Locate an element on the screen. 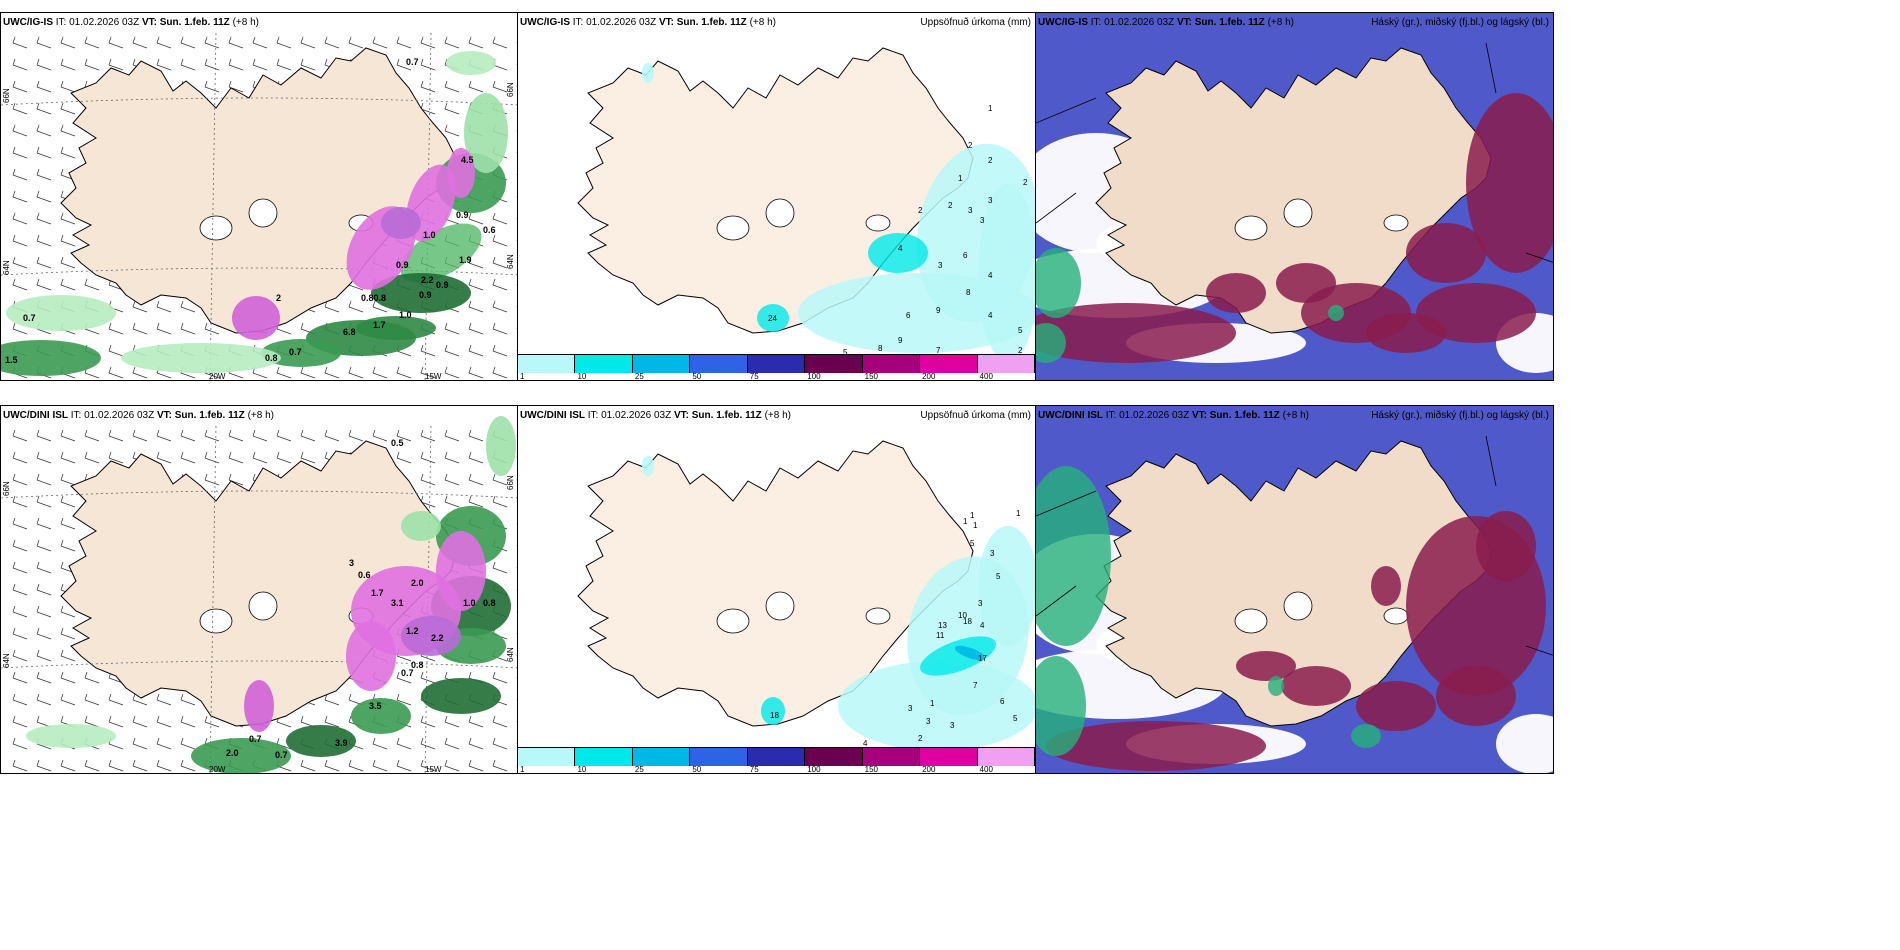 This screenshot has width=1900, height=950. colorbar-tick-label: 200 is located at coordinates (929, 769).